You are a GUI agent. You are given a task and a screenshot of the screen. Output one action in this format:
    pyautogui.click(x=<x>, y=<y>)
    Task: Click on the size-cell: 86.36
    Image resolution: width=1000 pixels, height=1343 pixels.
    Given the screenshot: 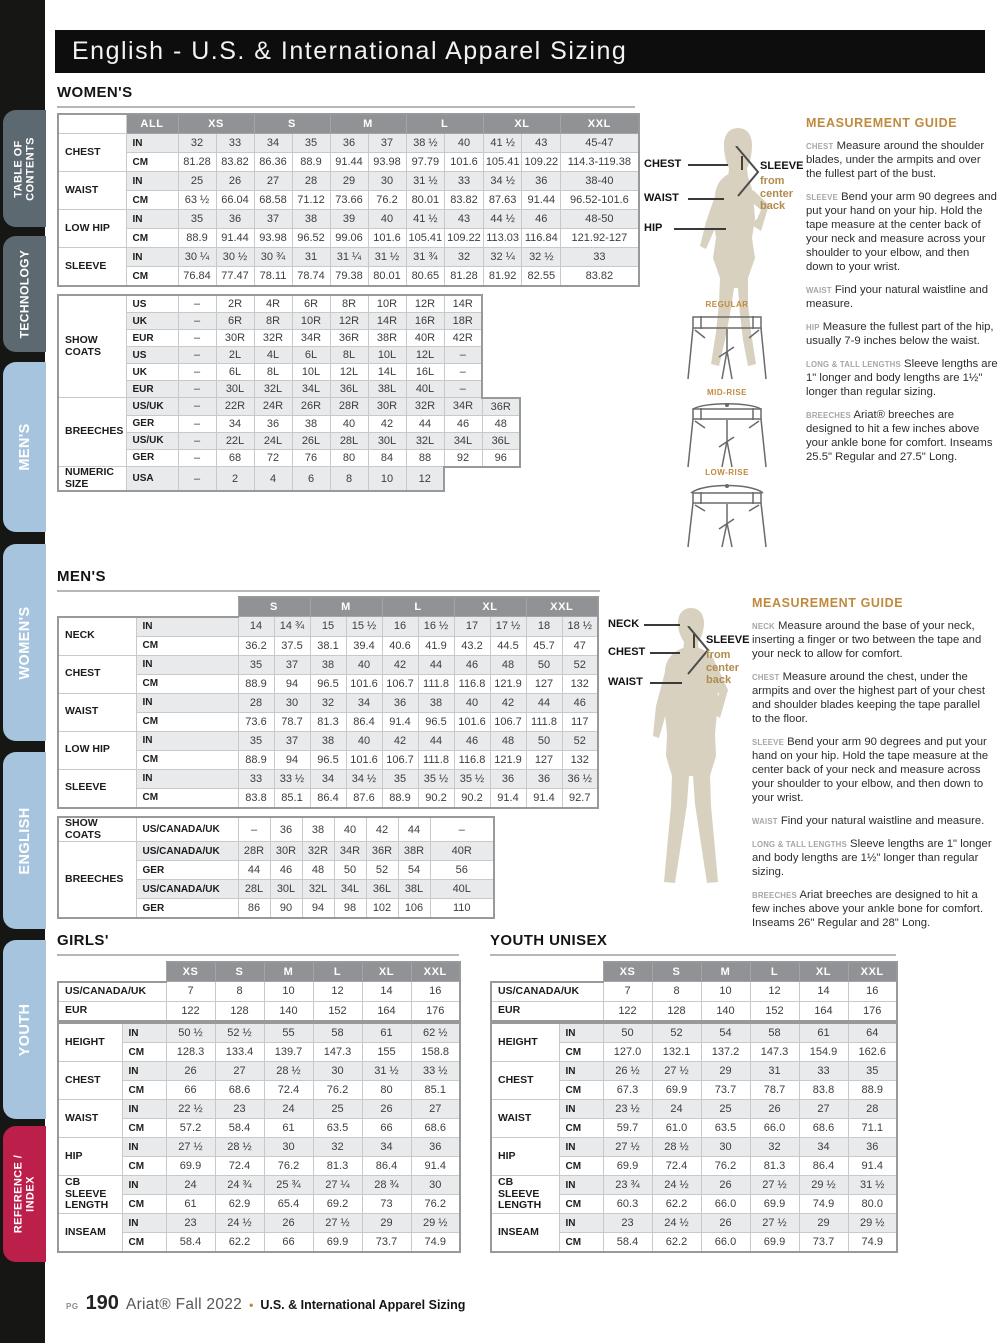 What is the action you would take?
    pyautogui.click(x=273, y=162)
    